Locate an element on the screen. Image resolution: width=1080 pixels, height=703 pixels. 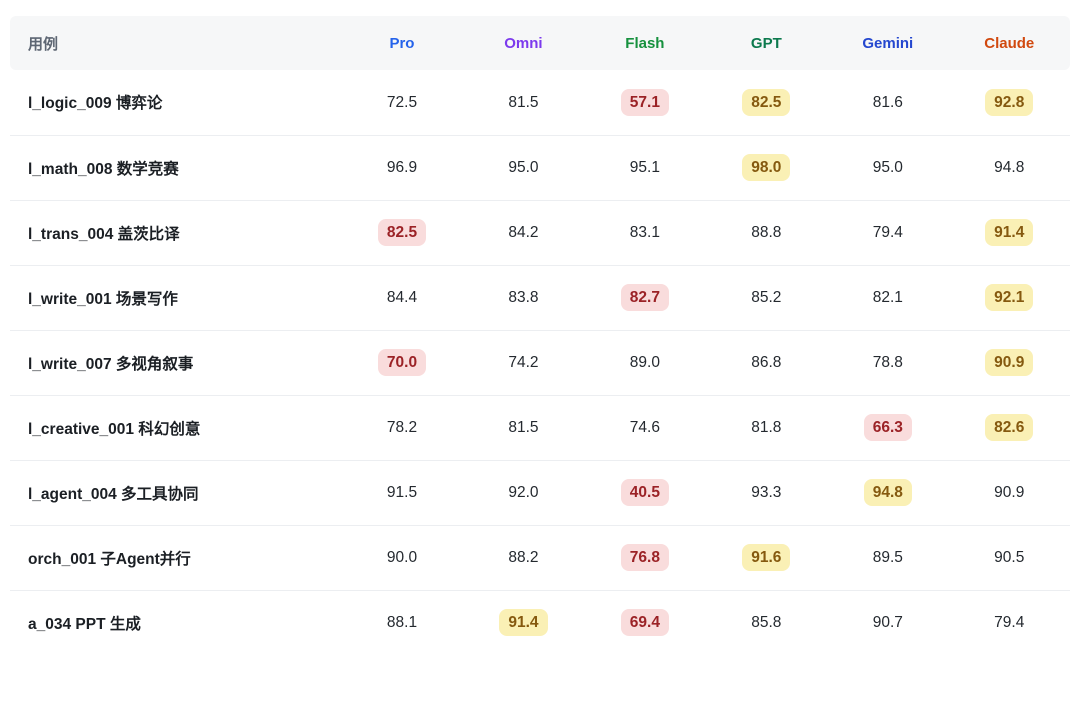
score-cell: 90.7 is located at coordinates (887, 622).